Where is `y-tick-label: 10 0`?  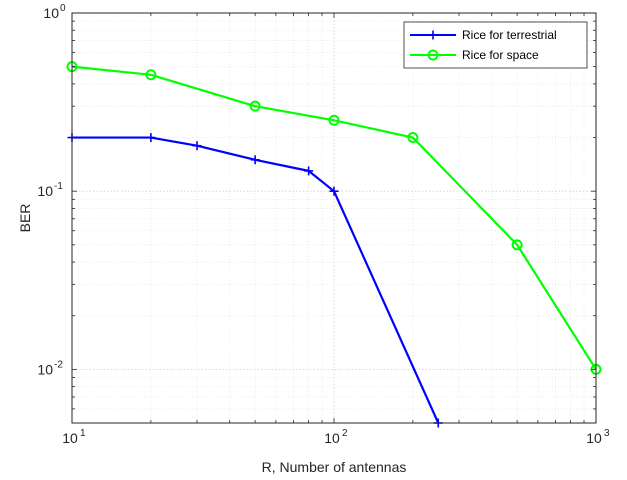
y-tick-label: 10 0 is located at coordinates (54, 12).